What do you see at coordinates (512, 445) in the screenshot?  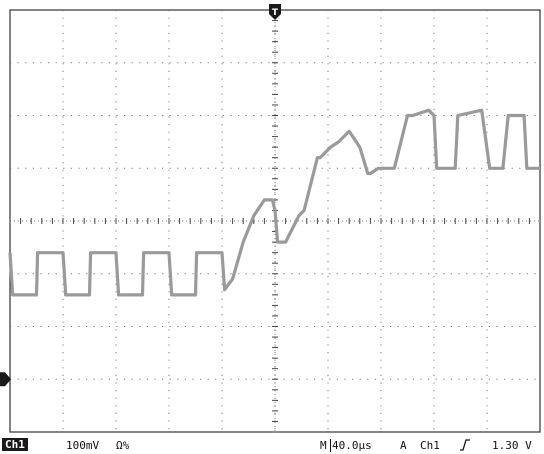 I see `trigger-level: 1.30 V` at bounding box center [512, 445].